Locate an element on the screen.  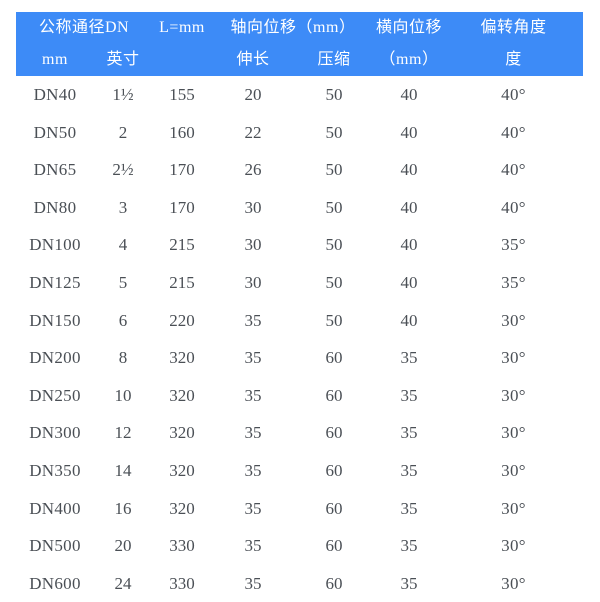
cell-inch: 8 is located at coordinates (123, 358).